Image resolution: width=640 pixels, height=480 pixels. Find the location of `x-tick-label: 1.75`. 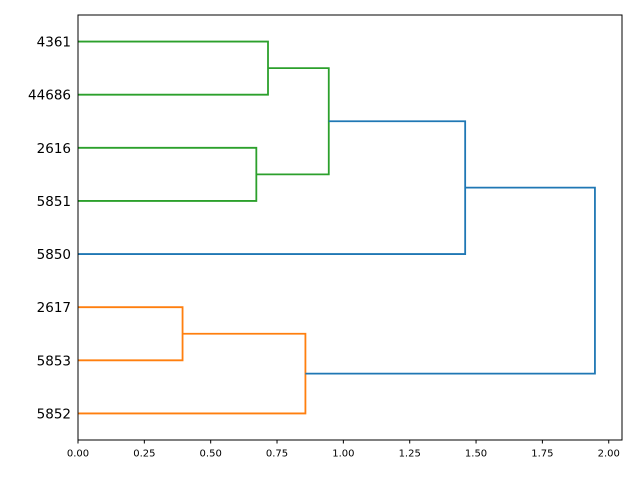

x-tick-label: 1.75 is located at coordinates (542, 454).